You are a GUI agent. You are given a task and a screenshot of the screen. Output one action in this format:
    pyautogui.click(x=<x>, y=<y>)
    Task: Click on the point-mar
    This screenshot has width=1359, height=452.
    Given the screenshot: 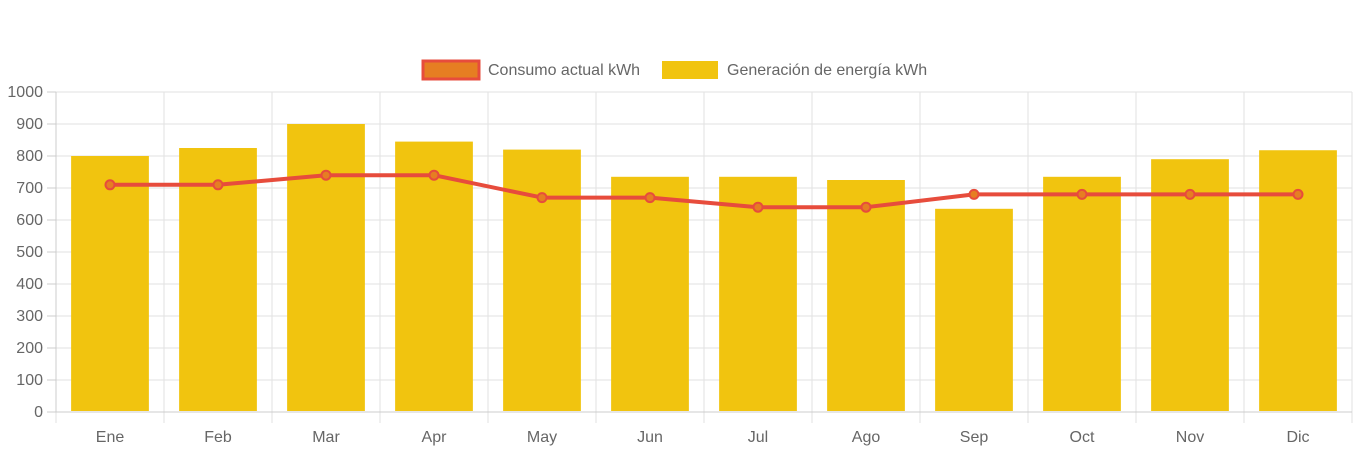 What is the action you would take?
    pyautogui.click(x=326, y=175)
    